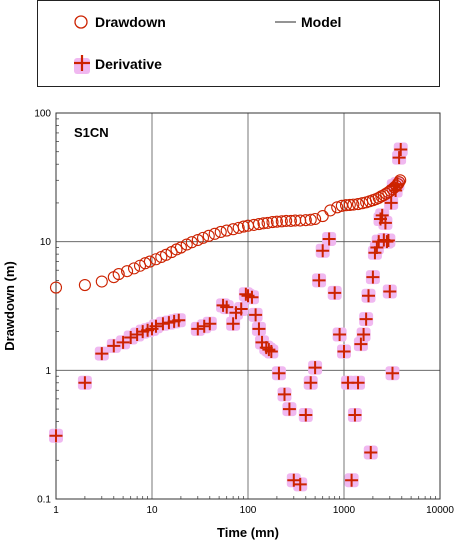 The image size is (456, 550). I want to click on y-tick-label: 1, so click(48, 371).